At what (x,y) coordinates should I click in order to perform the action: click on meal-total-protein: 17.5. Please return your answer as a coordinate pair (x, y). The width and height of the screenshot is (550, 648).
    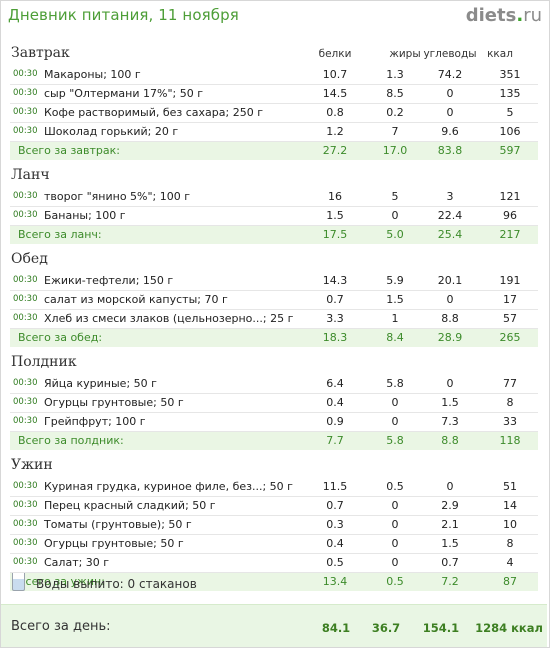
    Looking at the image, I should click on (335, 234).